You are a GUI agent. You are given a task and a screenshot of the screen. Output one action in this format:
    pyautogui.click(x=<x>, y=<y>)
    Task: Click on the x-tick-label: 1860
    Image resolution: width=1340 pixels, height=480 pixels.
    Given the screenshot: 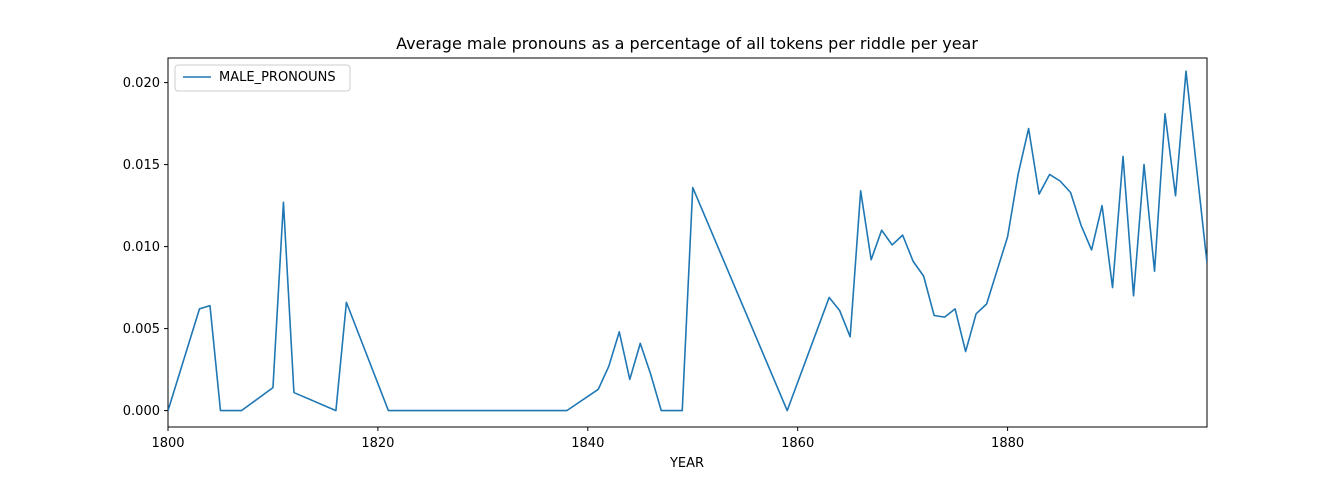 What is the action you would take?
    pyautogui.click(x=797, y=443)
    